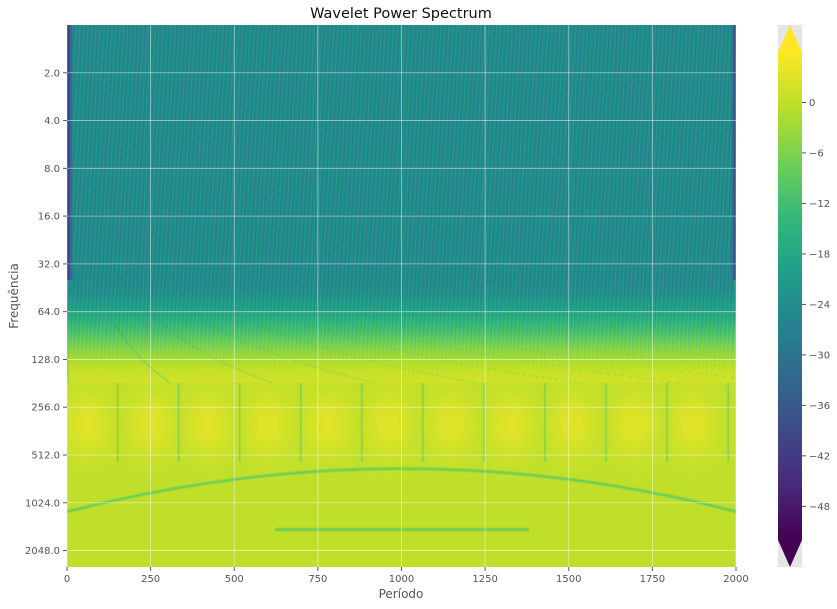 This screenshot has height=609, width=837. I want to click on x-tick-label: 250, so click(150, 579).